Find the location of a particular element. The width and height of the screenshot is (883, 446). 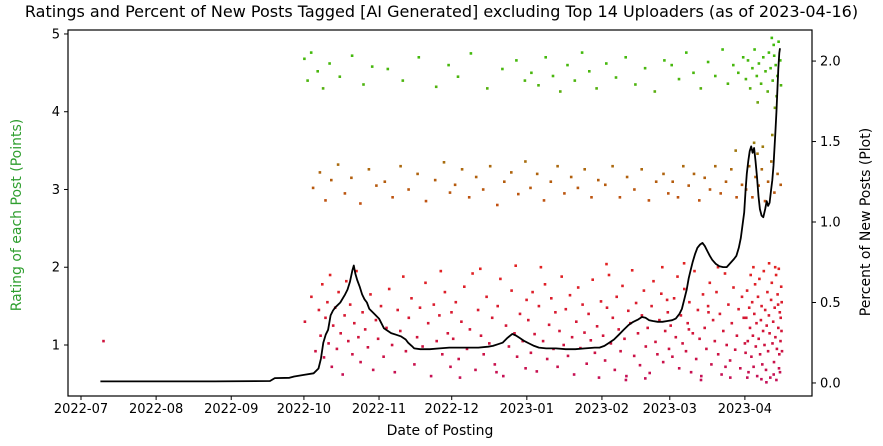

x-tick-label: 2022-12 is located at coordinates (452, 409).